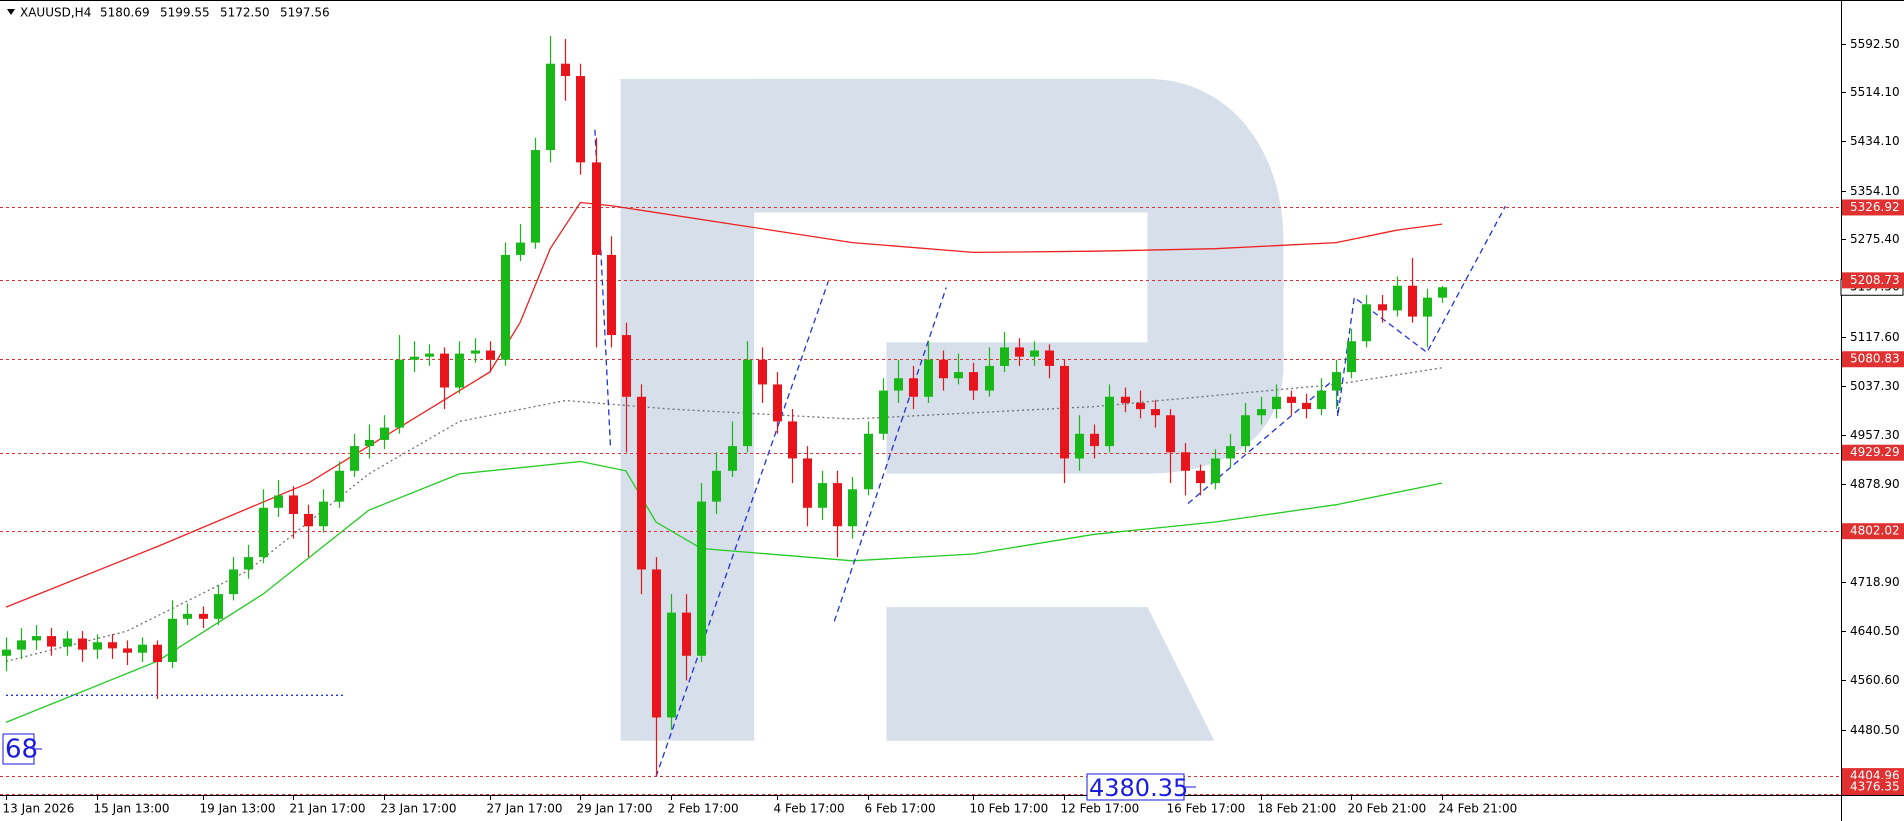  Describe the element at coordinates (900, 809) in the screenshot. I see `x-tick-label: 6 Feb 17:00` at that location.